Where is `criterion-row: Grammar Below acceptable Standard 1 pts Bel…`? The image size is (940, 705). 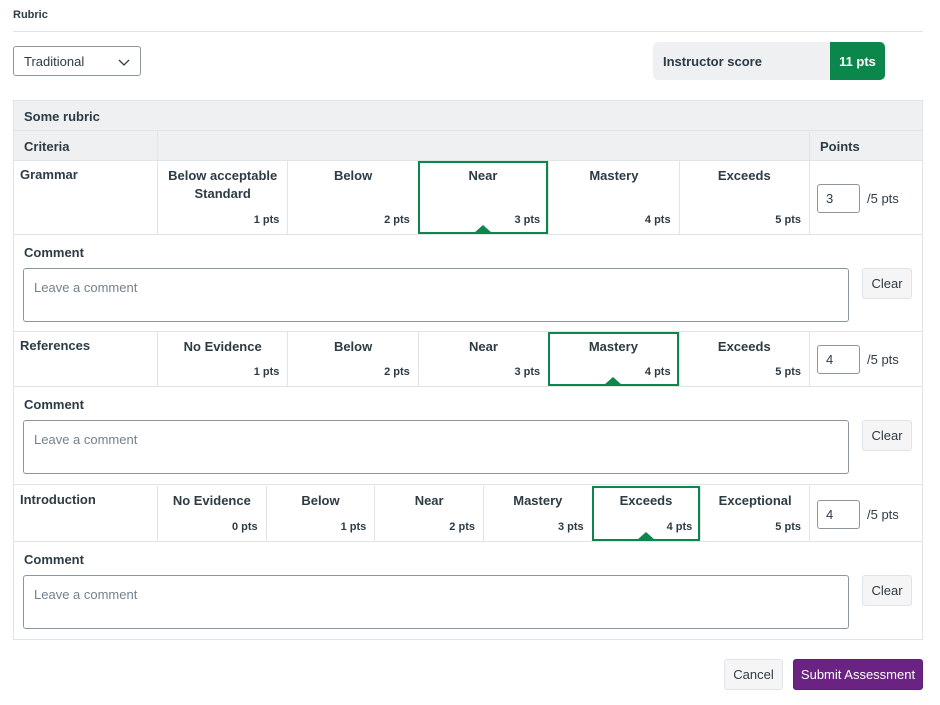 criterion-row: Grammar Below acceptable Standard 1 pts Bel… is located at coordinates (468, 198).